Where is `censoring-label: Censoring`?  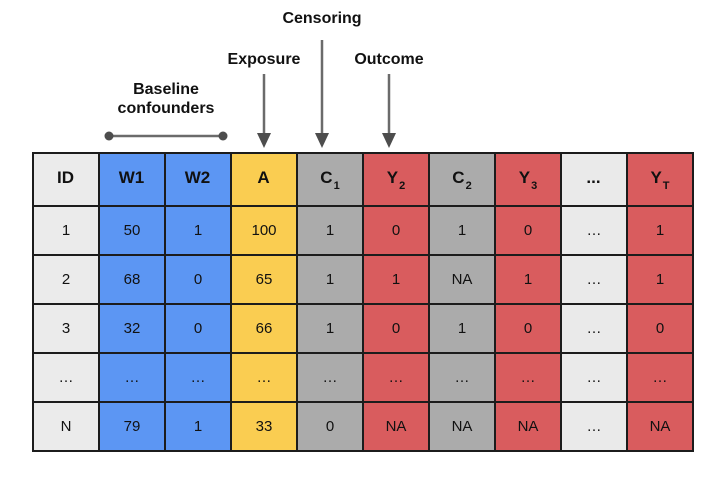 censoring-label: Censoring is located at coordinates (322, 18).